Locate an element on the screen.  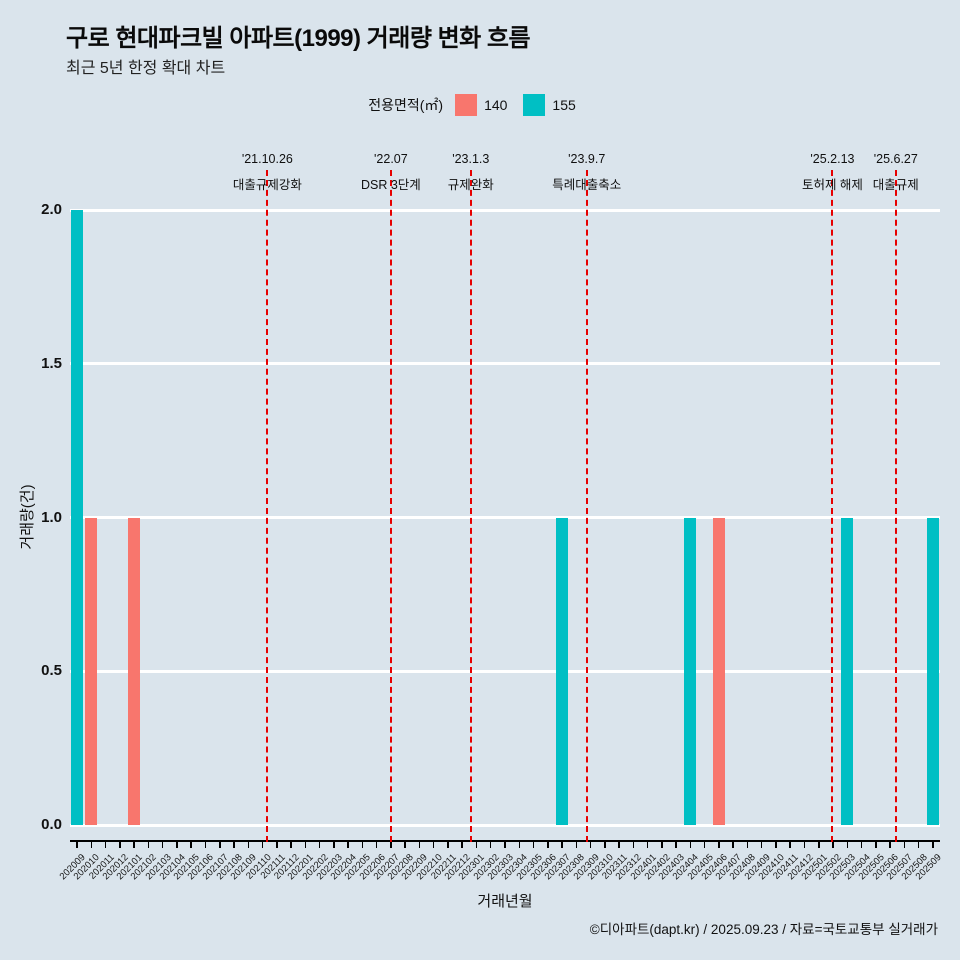
legend: 전용면적(㎡) 140 155 is located at coordinates (480, 105).